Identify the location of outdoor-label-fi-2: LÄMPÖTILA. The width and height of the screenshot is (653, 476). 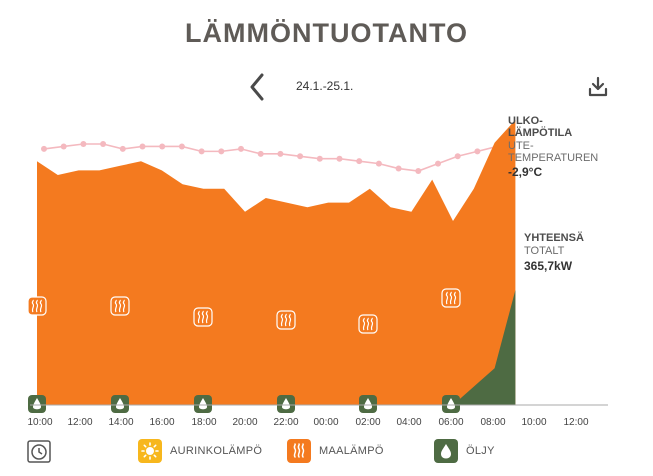
(540, 132).